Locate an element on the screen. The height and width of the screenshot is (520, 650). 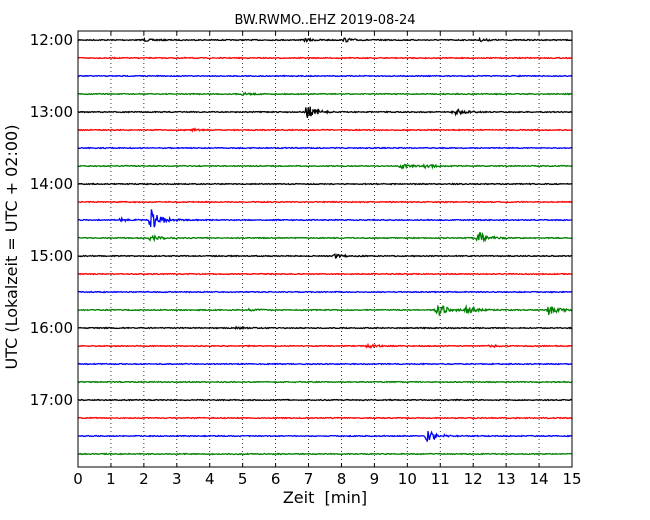
x-tick-label-7: 7 is located at coordinates (309, 479).